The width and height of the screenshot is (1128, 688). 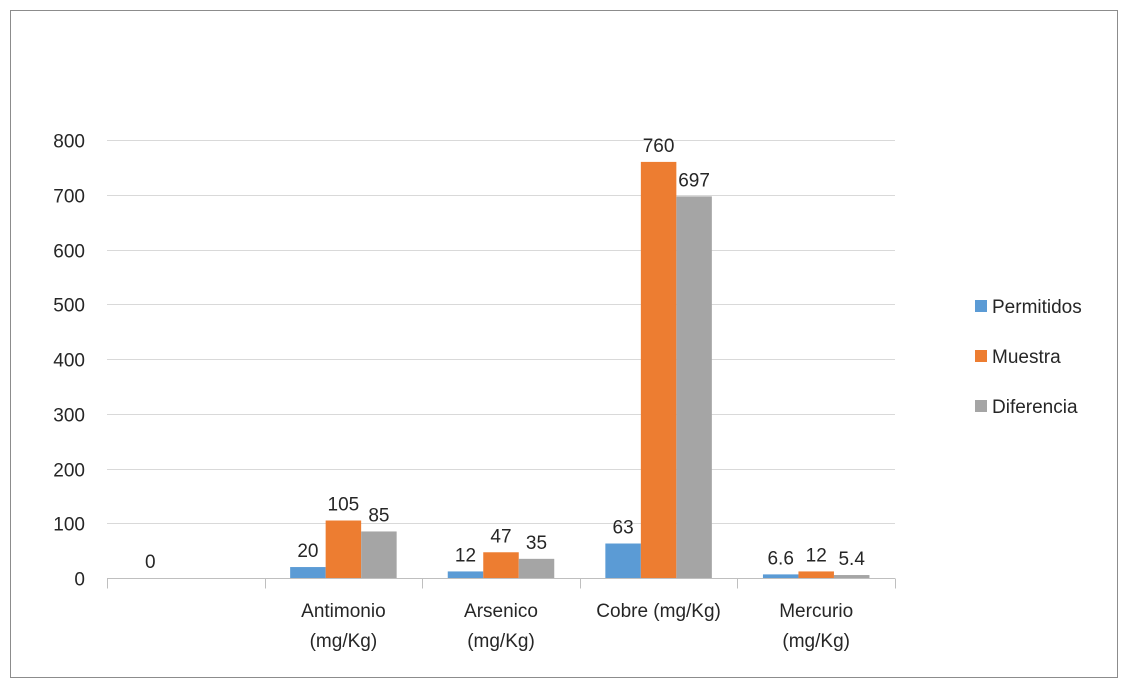 What do you see at coordinates (307, 551) in the screenshot?
I see `data-label: 20` at bounding box center [307, 551].